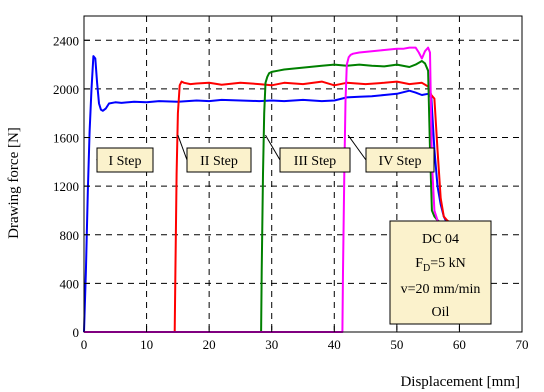 This screenshot has width=544, height=392. Describe the element at coordinates (448, 263) in the screenshot. I see `info-force-value: =5 kN` at that location.